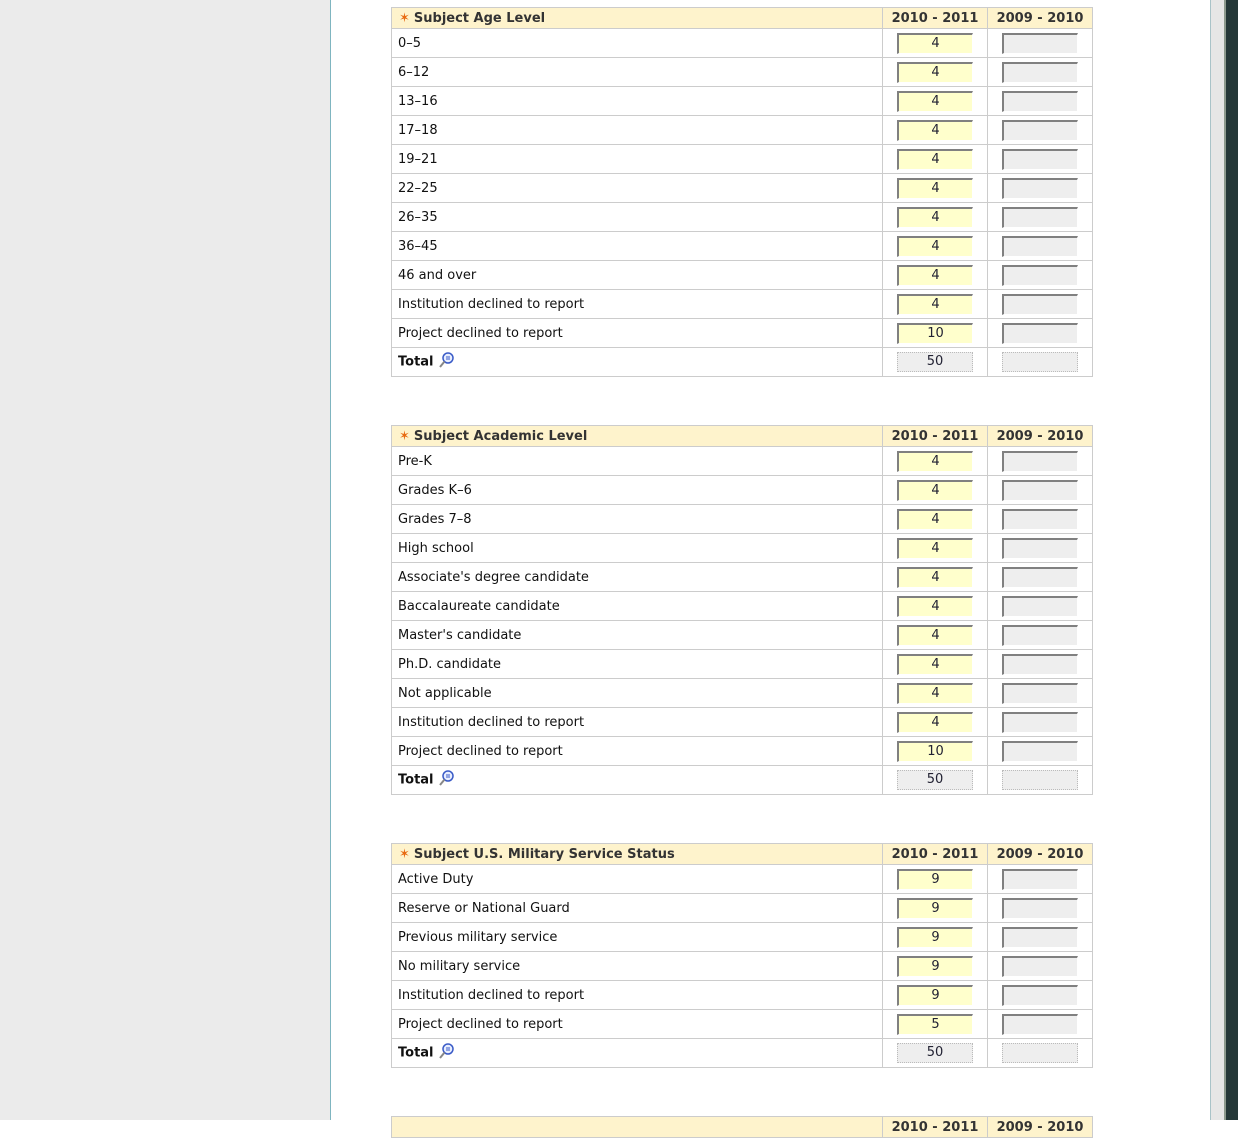  Describe the element at coordinates (637, 461) in the screenshot. I see `row-label: Pre-K` at that location.